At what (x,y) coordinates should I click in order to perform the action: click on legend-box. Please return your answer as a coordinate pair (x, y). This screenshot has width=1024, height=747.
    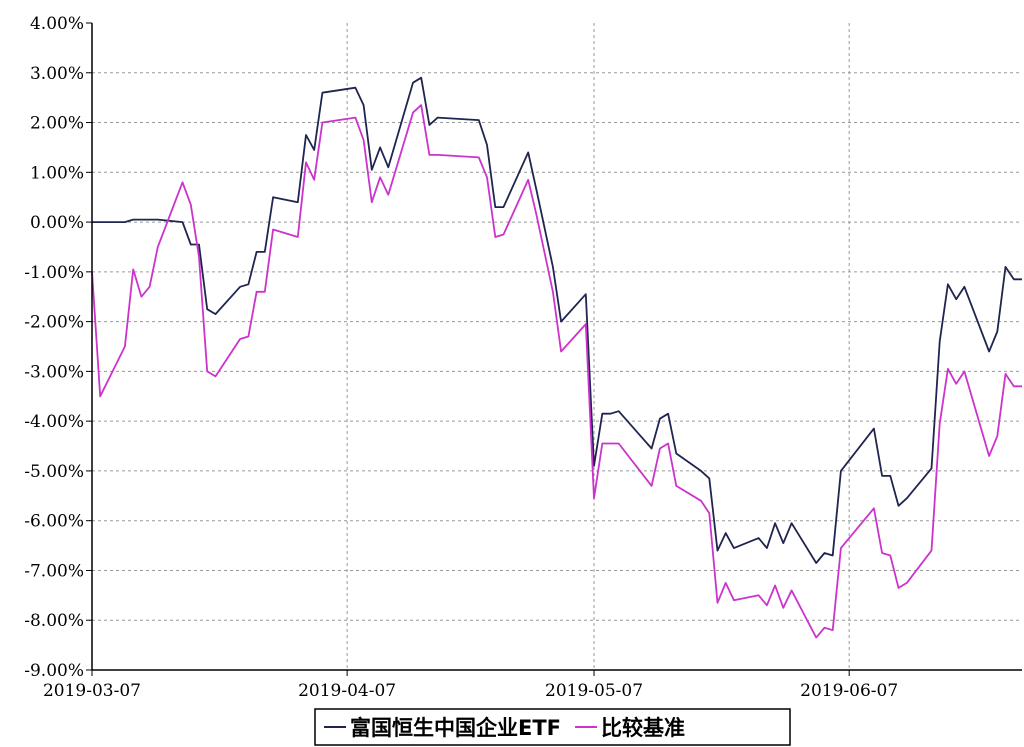
    Looking at the image, I should click on (552, 727).